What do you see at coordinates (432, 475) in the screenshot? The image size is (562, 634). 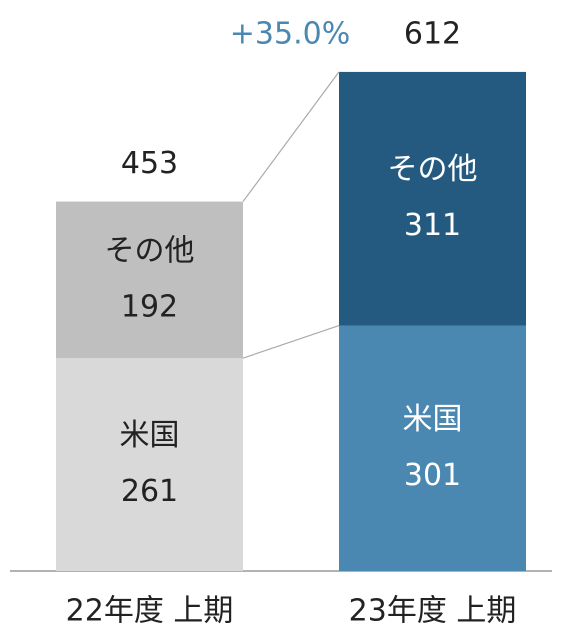 I see `segment-value: 301` at bounding box center [432, 475].